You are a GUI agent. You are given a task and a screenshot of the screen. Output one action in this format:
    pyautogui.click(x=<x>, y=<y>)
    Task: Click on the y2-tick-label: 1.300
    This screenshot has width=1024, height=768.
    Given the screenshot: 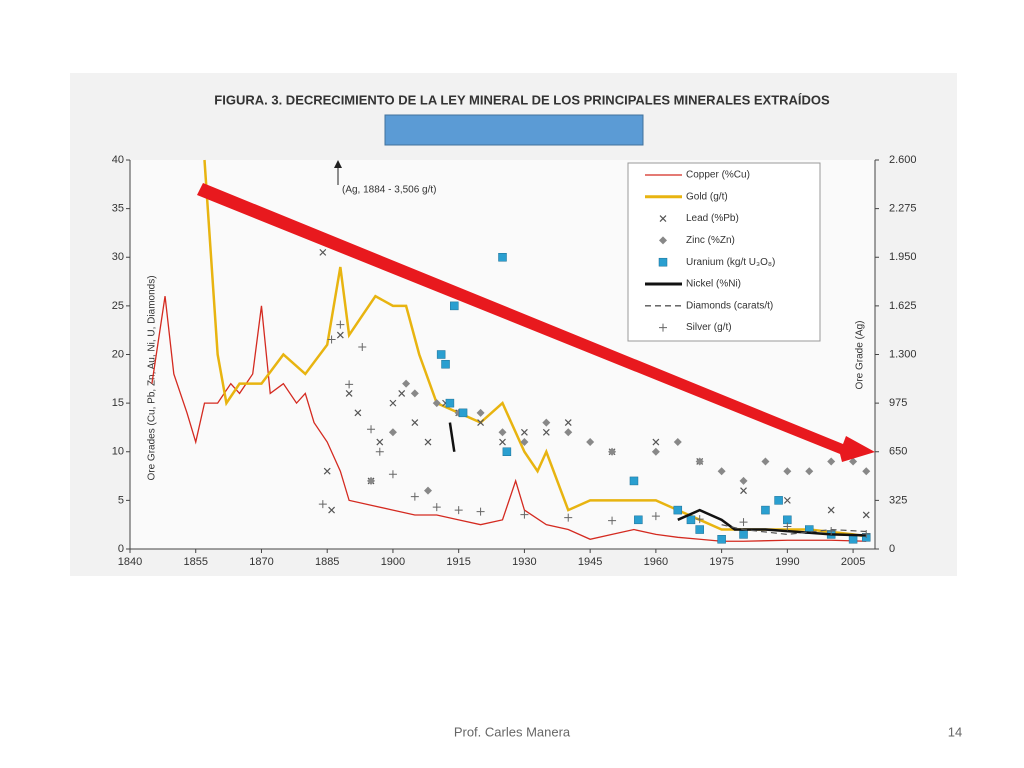 What is the action you would take?
    pyautogui.click(x=903, y=354)
    